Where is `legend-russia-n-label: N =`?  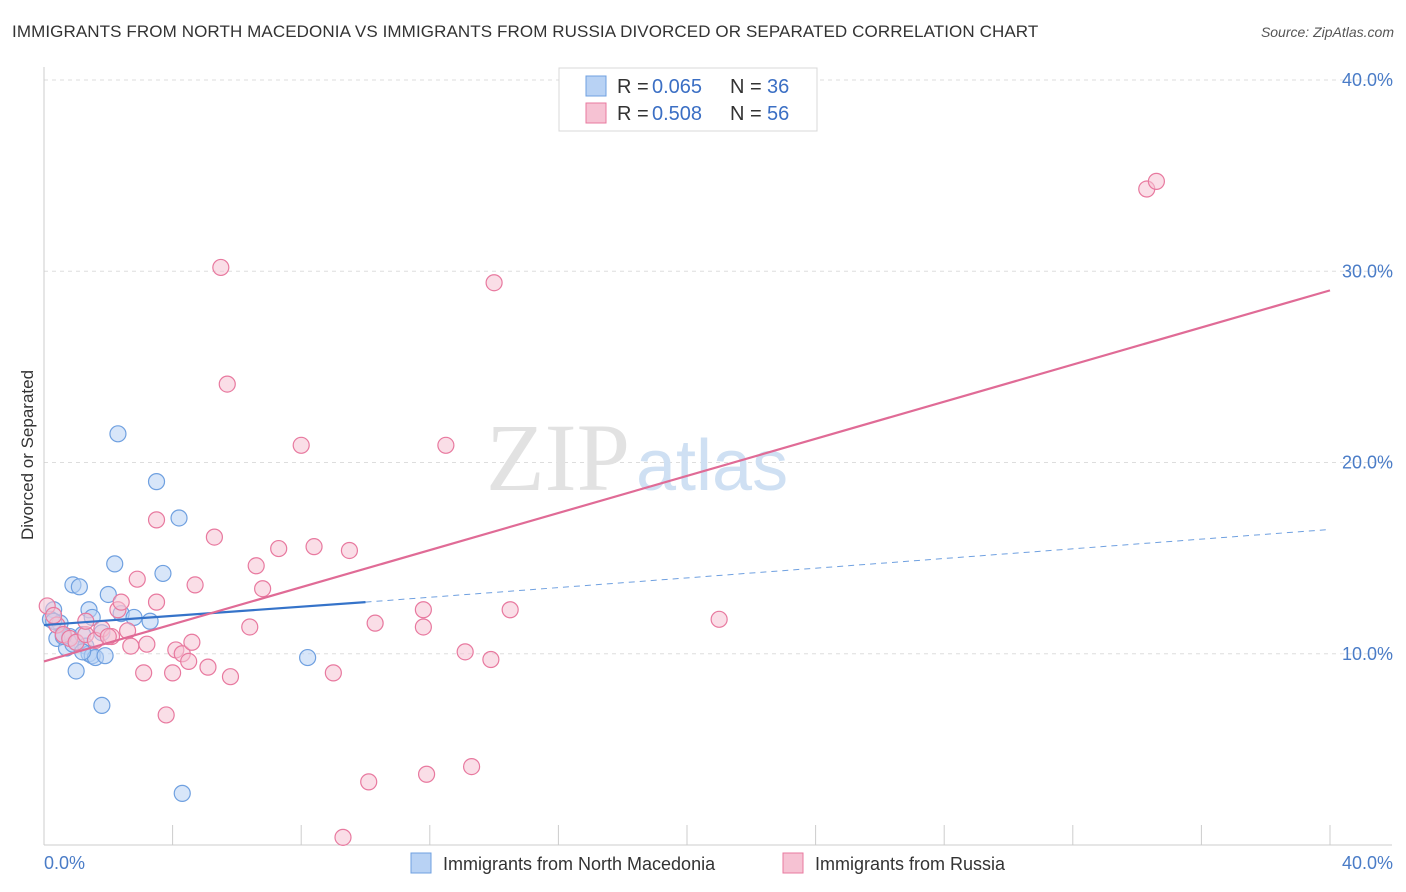 legend-russia-n-label: N = is located at coordinates (746, 114).